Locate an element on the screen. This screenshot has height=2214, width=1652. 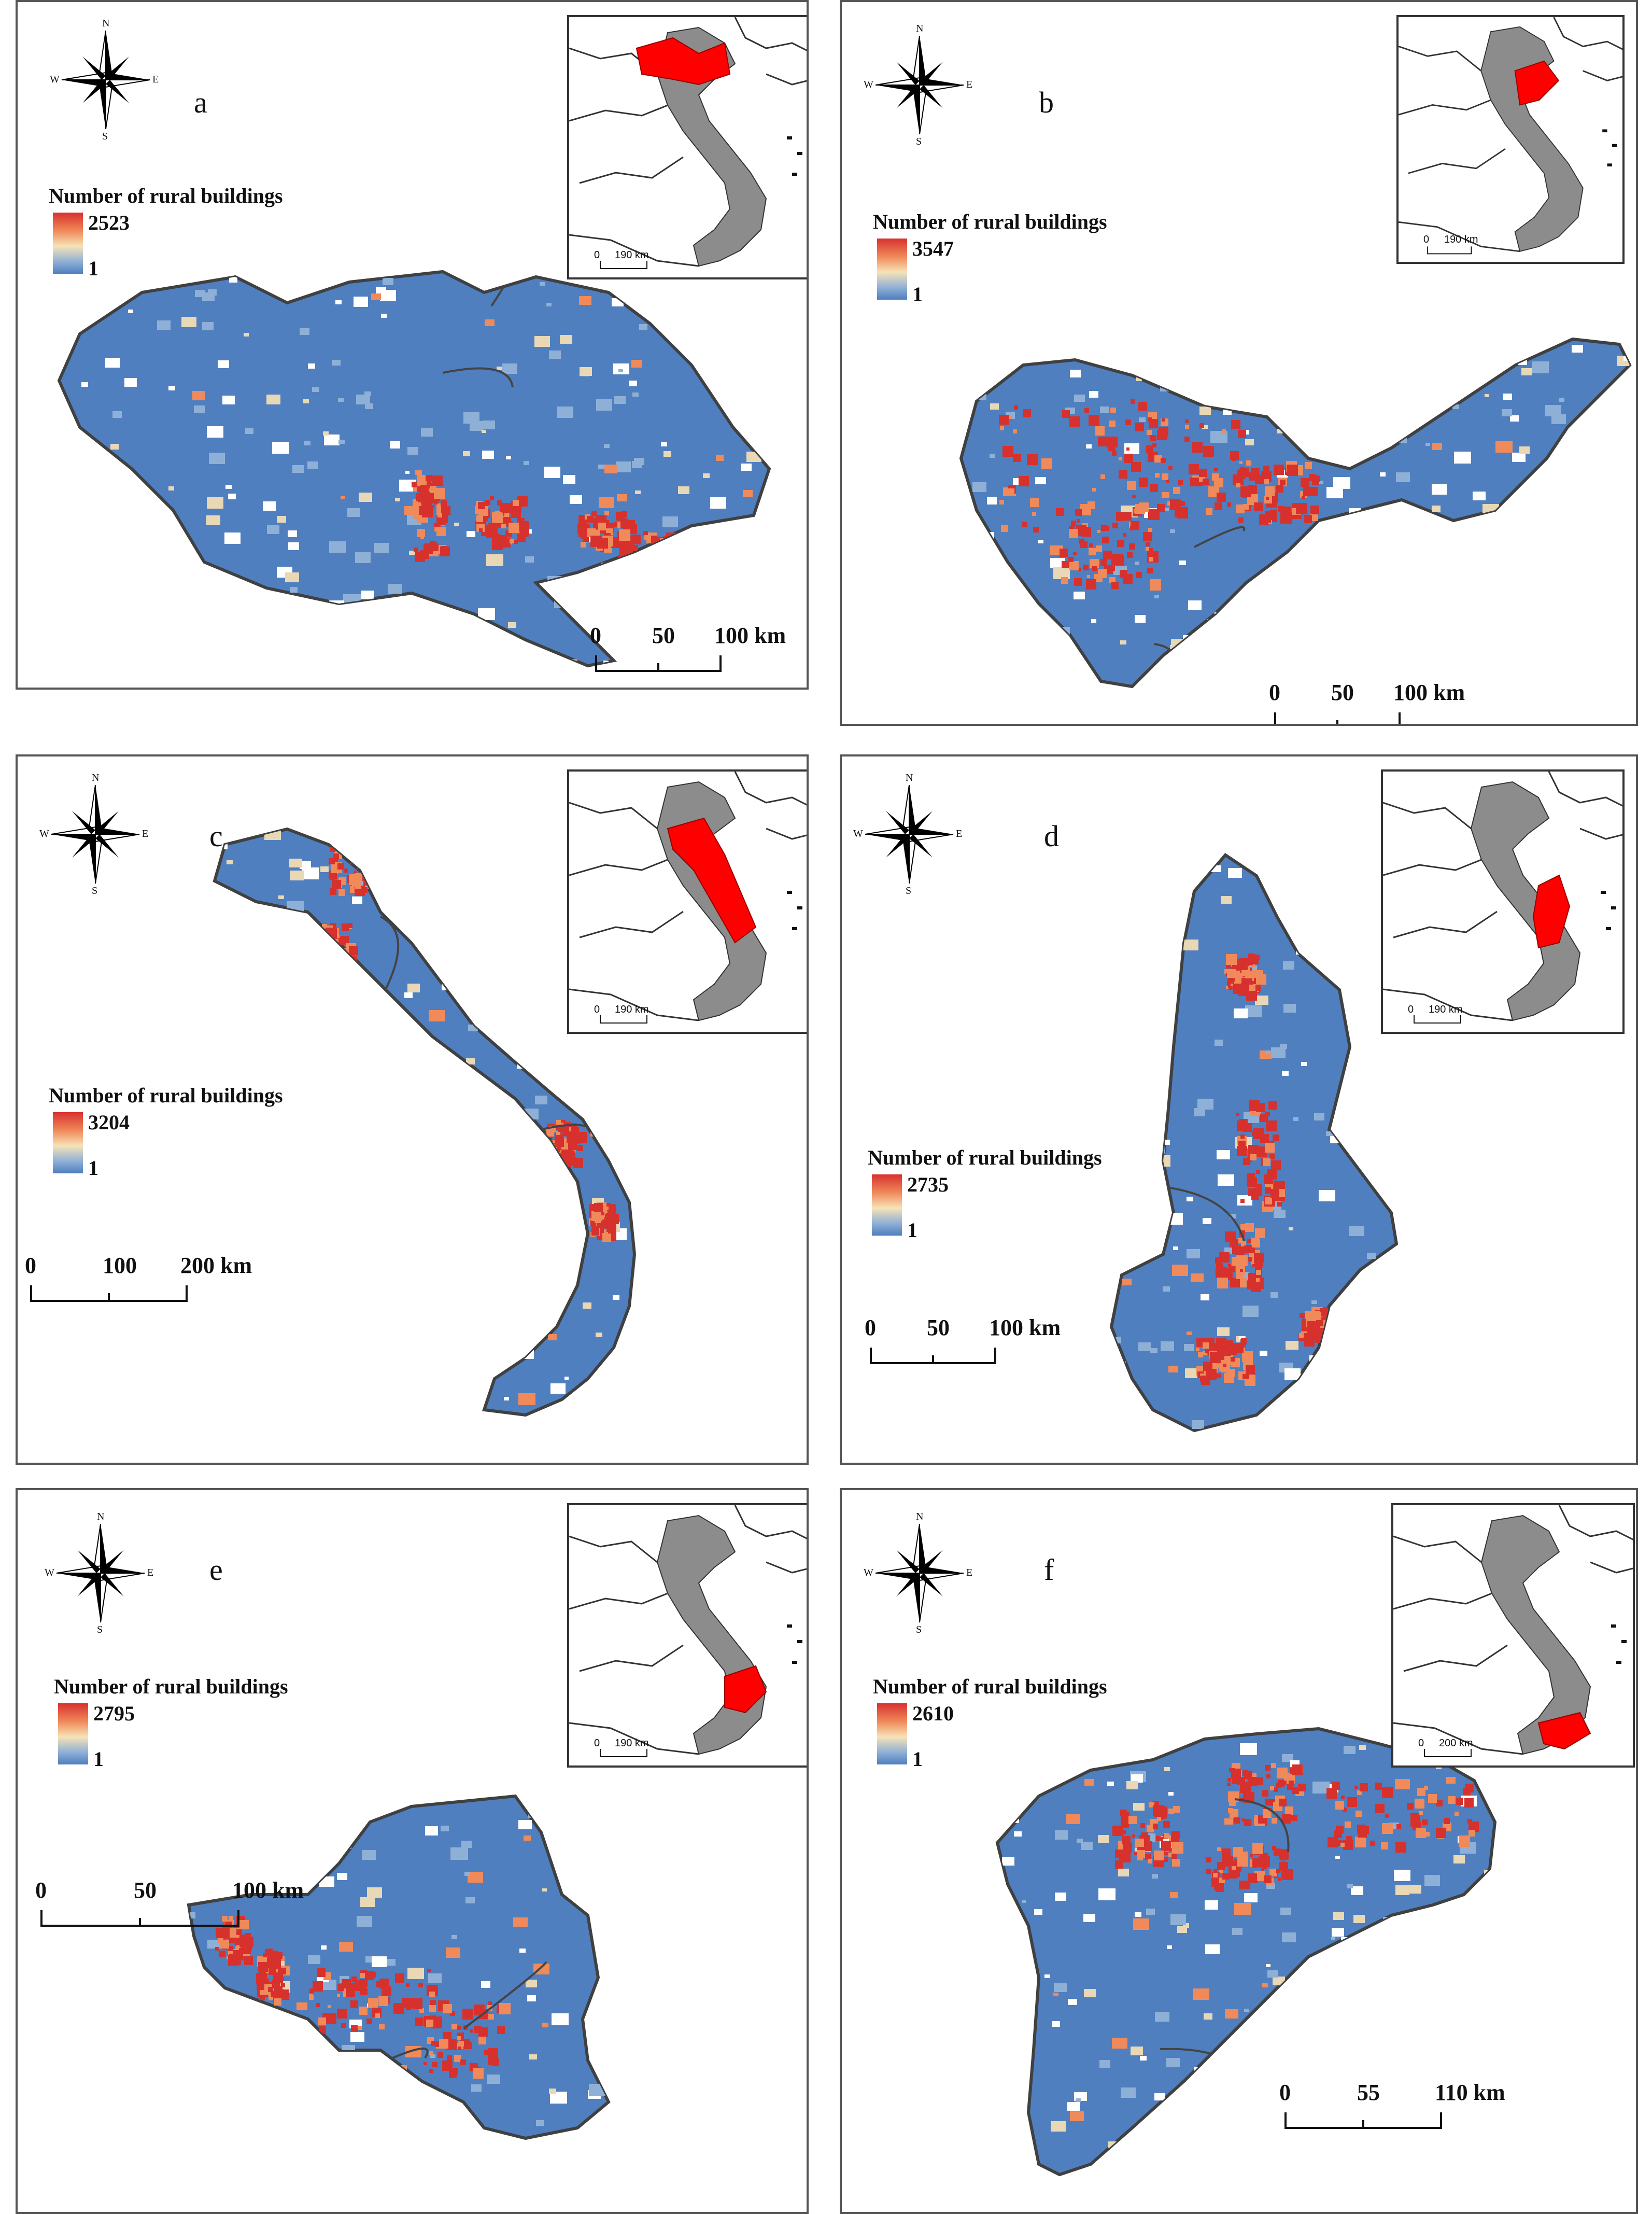
panel-letter: e is located at coordinates (216, 1570).